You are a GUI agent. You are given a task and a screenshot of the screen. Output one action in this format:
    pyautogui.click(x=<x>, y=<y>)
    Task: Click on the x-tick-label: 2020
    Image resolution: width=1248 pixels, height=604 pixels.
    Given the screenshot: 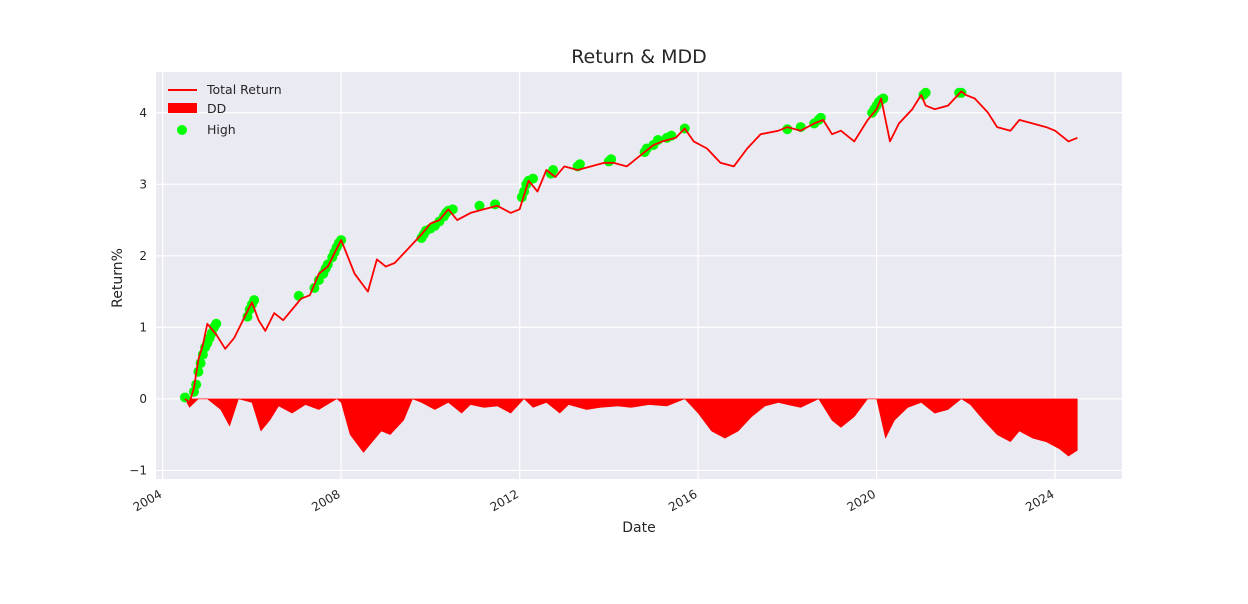 What is the action you would take?
    pyautogui.click(x=861, y=500)
    